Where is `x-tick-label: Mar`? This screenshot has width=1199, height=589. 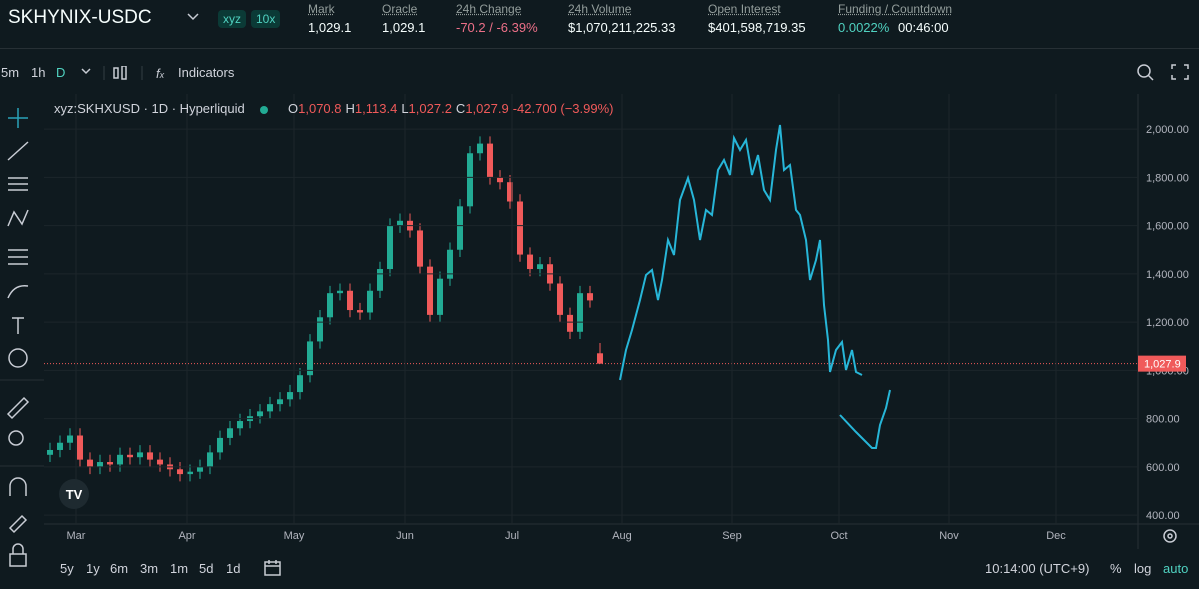 x-tick-label: Mar is located at coordinates (76, 536).